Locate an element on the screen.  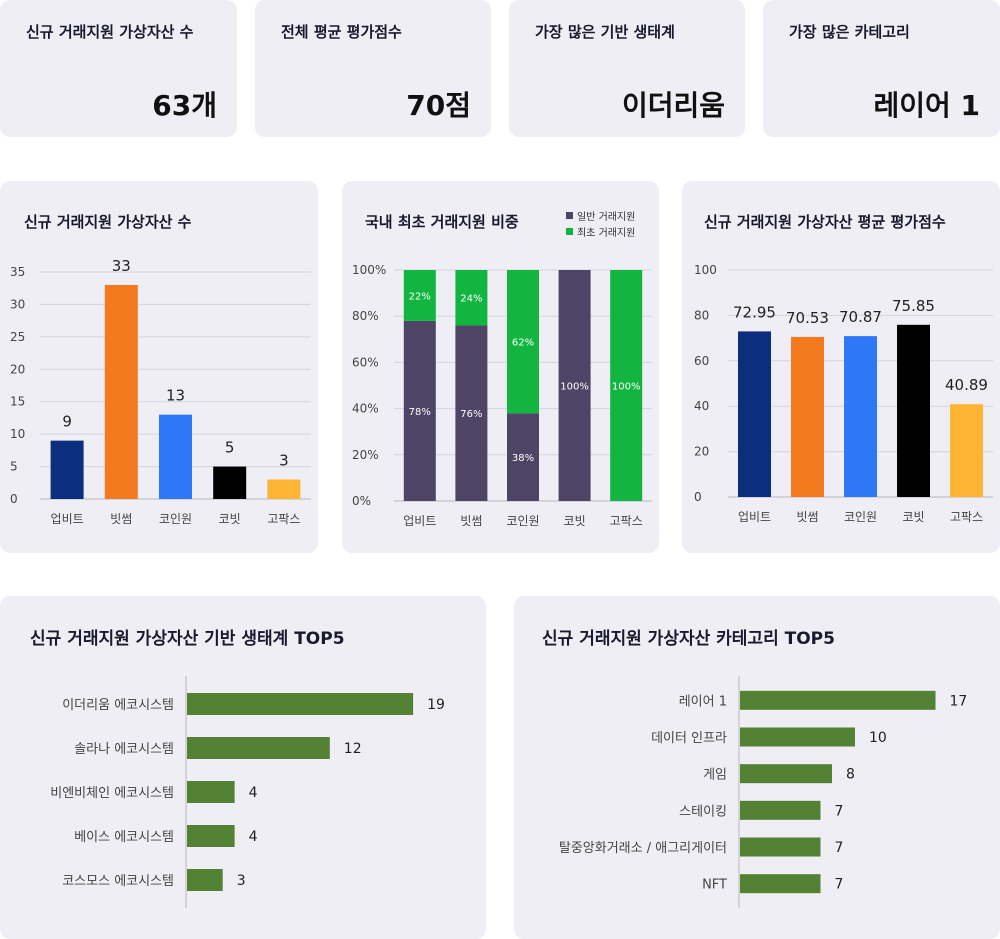
kpi-label: 가장 많은 기반 생태계 is located at coordinates (605, 32).